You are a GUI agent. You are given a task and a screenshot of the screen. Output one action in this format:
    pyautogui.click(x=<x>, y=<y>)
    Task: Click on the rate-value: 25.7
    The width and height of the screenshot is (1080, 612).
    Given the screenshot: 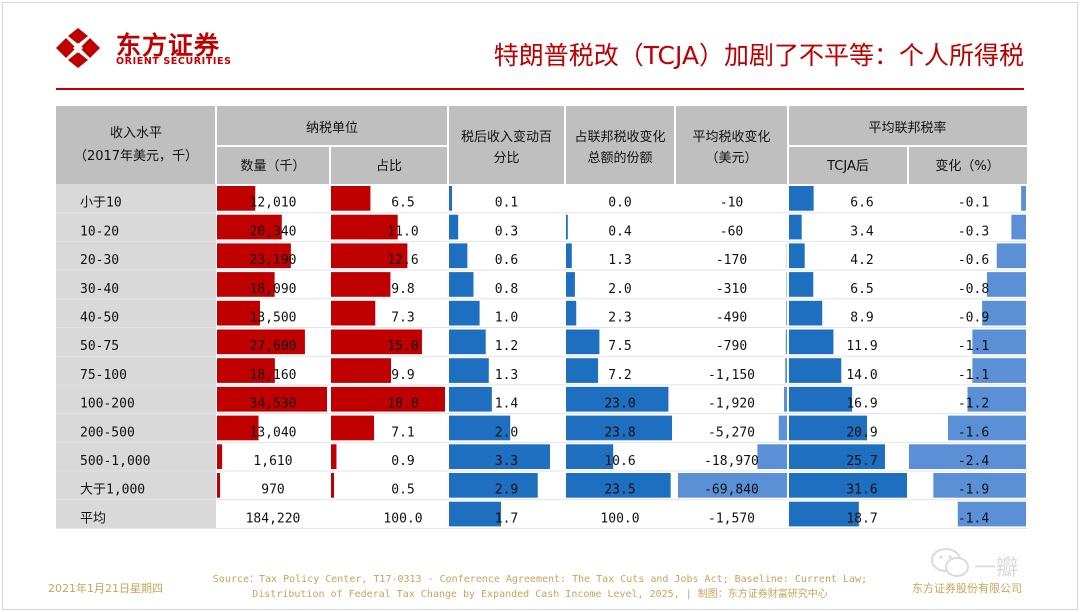 What is the action you would take?
    pyautogui.click(x=861, y=461)
    